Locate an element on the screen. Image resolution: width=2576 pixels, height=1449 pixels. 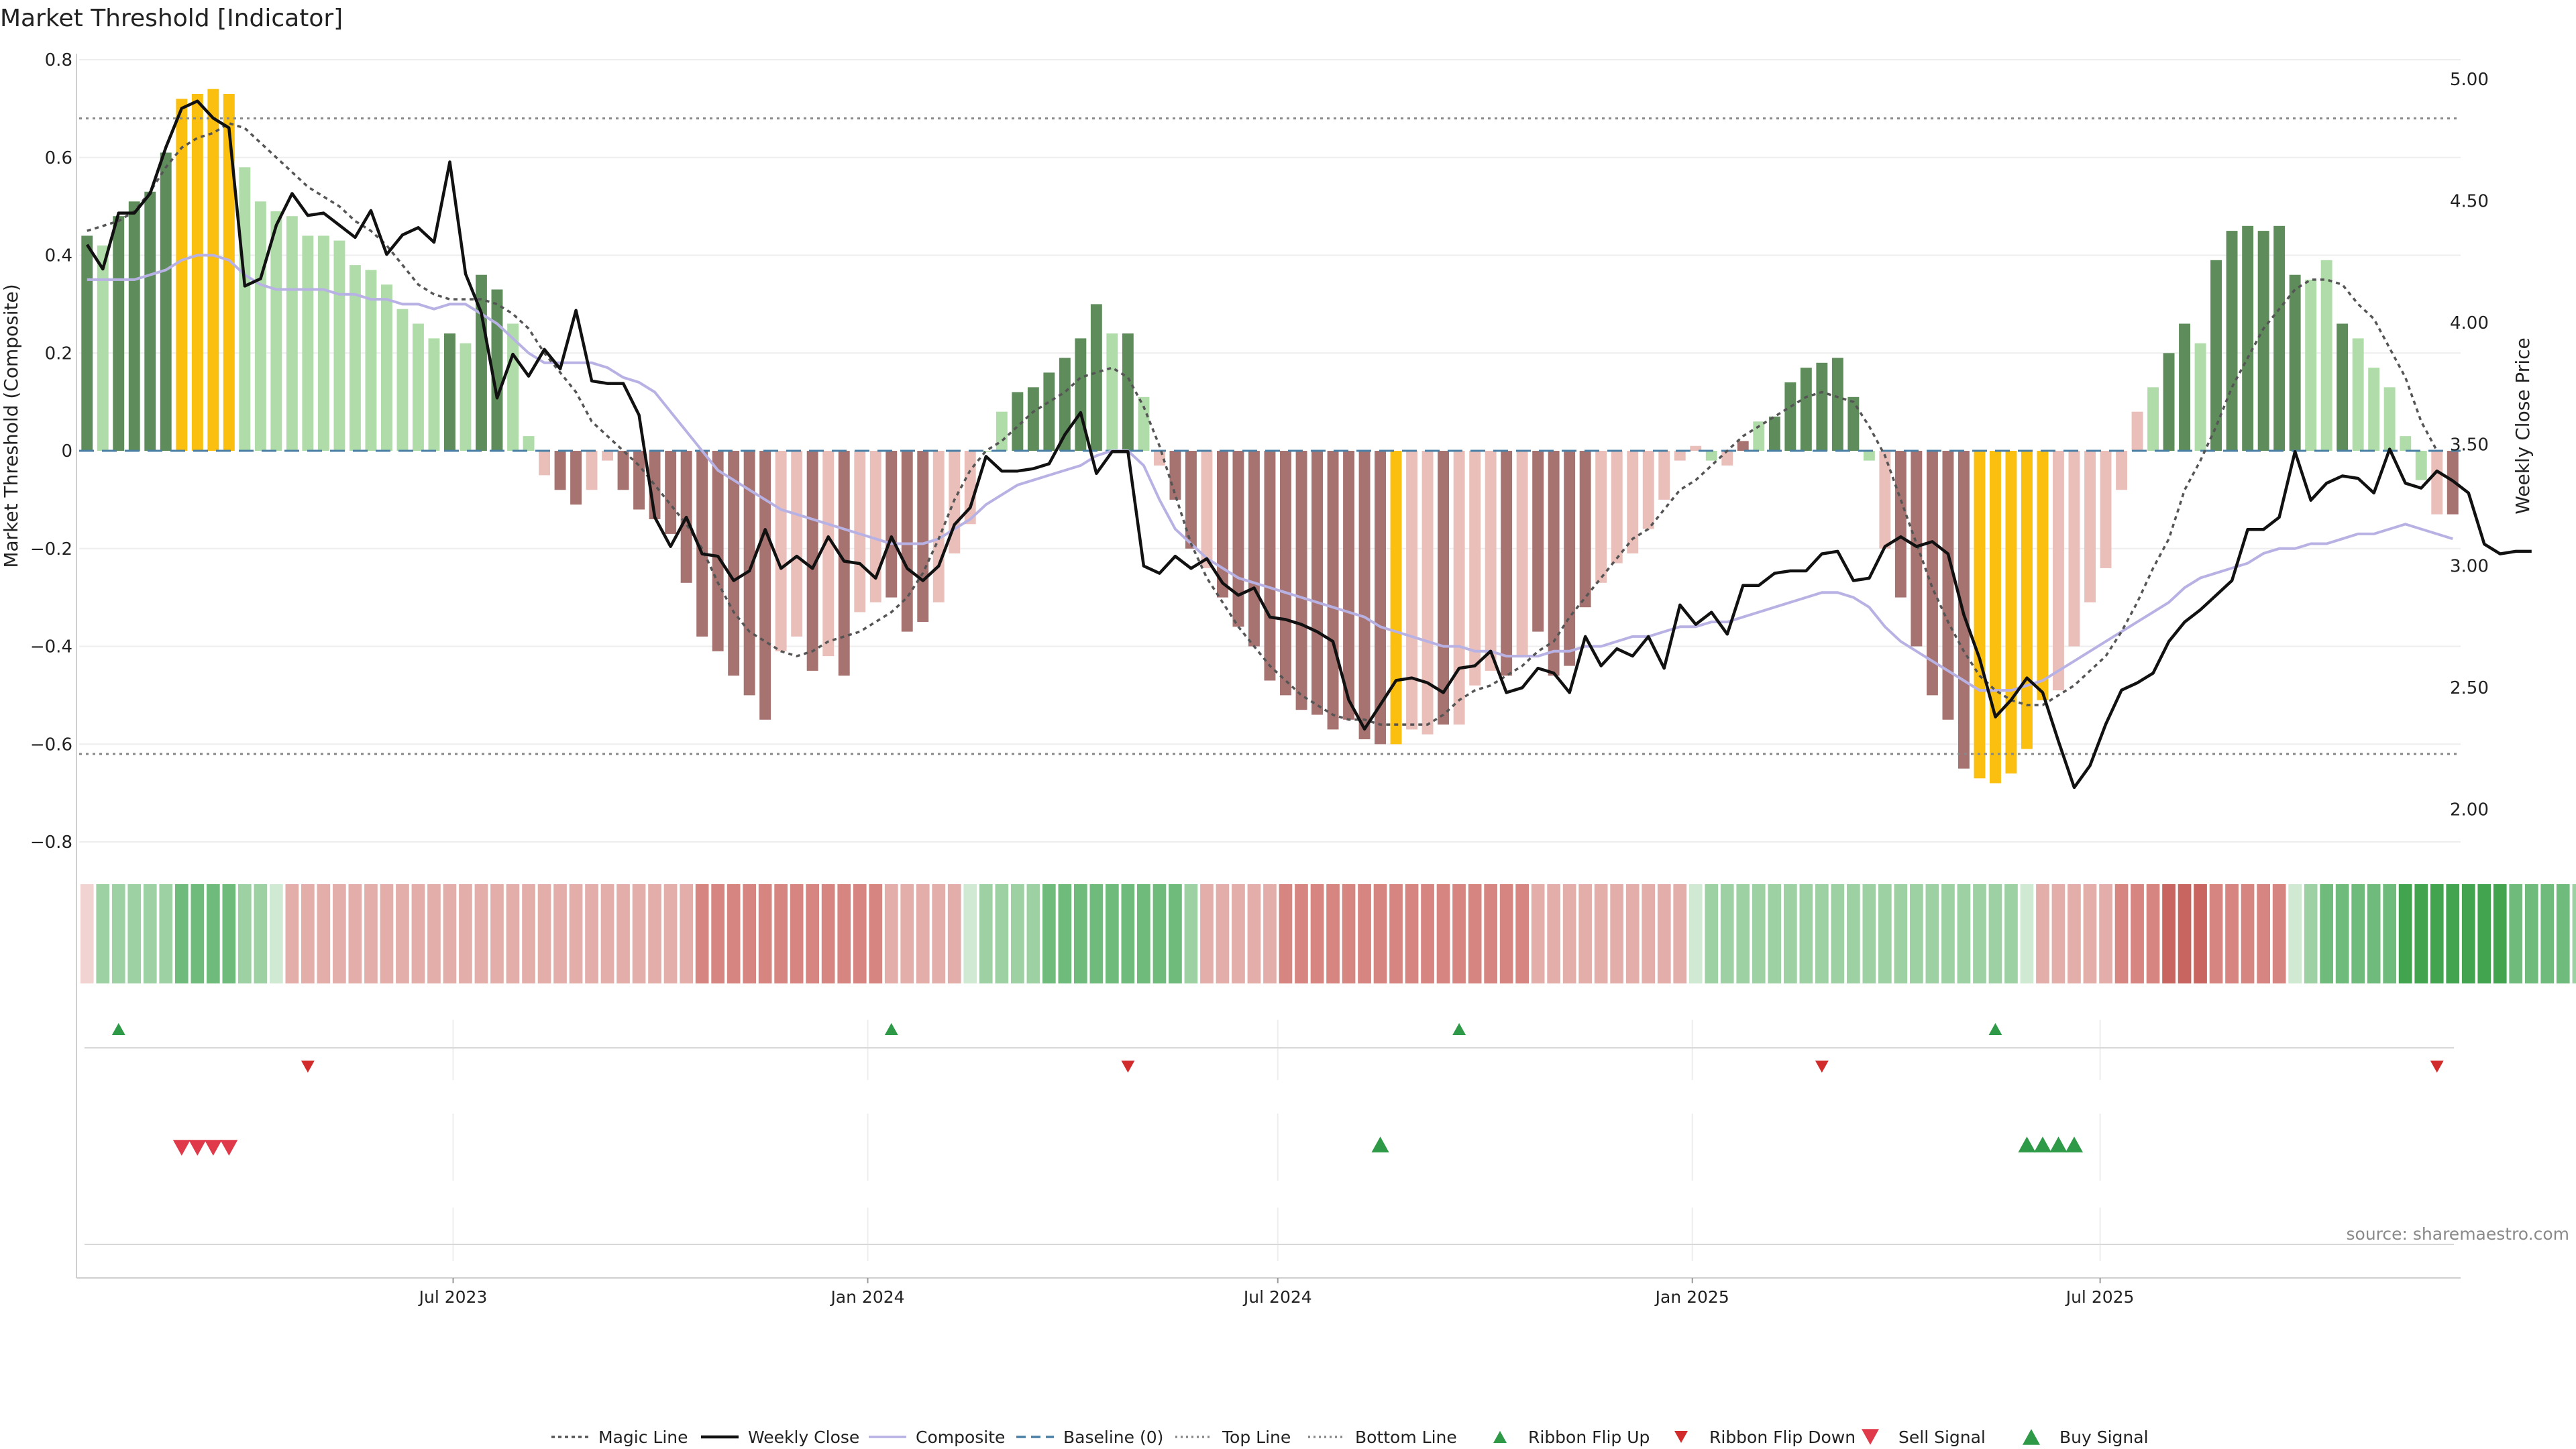
right-tick-label: 4.00 is located at coordinates (2469, 323).